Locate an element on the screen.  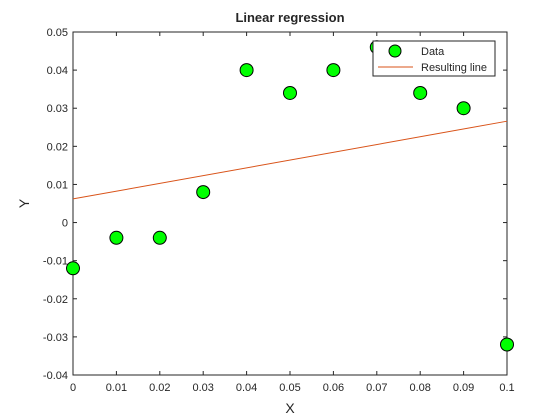
chart-title: Linear regression is located at coordinates (289, 17).